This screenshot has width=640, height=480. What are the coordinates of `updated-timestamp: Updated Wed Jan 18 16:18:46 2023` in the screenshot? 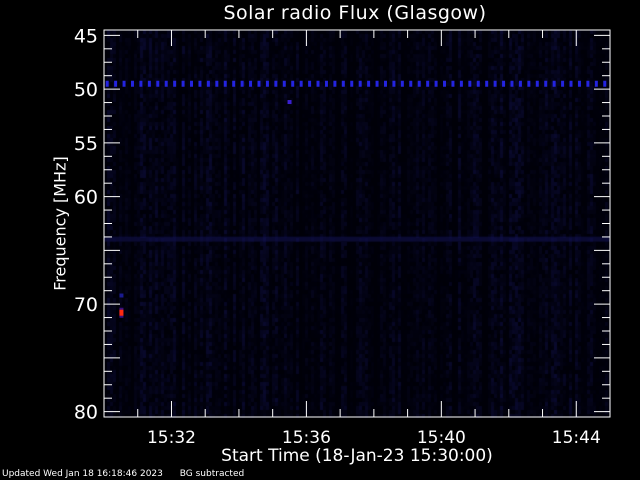 It's located at (82, 474).